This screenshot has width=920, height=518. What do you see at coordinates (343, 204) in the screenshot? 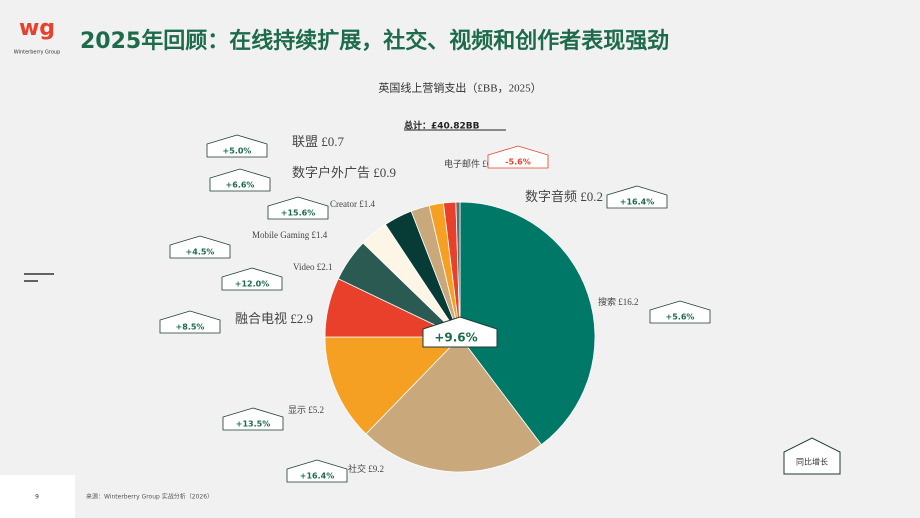
I see `slice-name: Creator` at bounding box center [343, 204].